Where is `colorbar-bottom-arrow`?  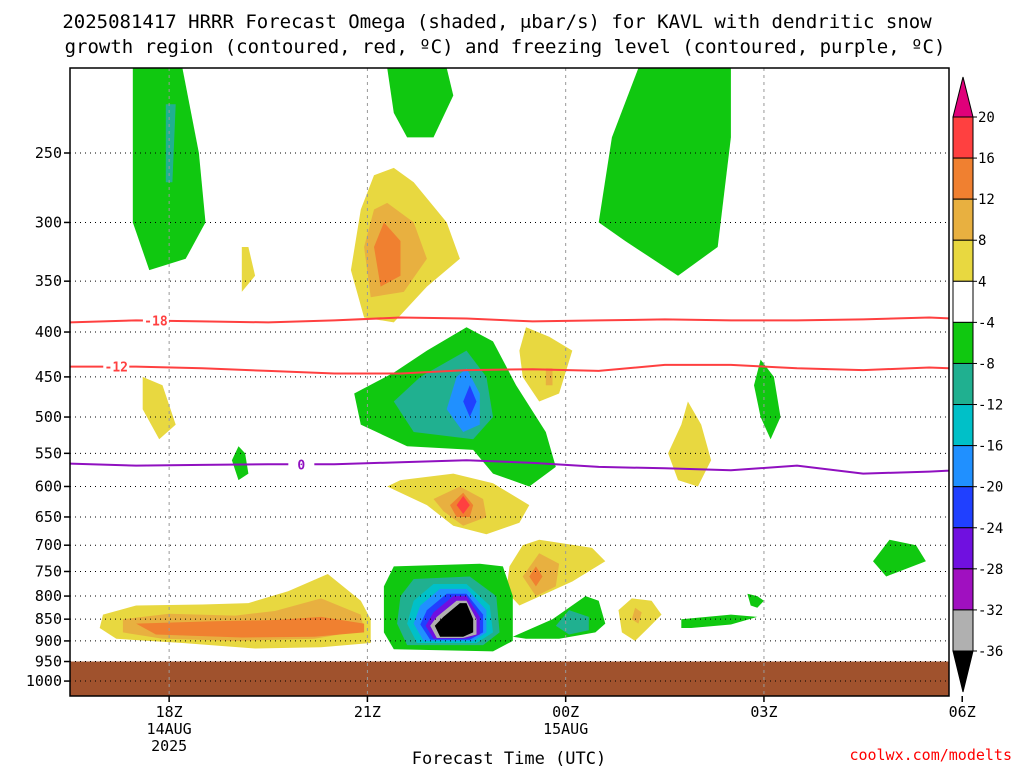 colorbar-bottom-arrow is located at coordinates (963, 671).